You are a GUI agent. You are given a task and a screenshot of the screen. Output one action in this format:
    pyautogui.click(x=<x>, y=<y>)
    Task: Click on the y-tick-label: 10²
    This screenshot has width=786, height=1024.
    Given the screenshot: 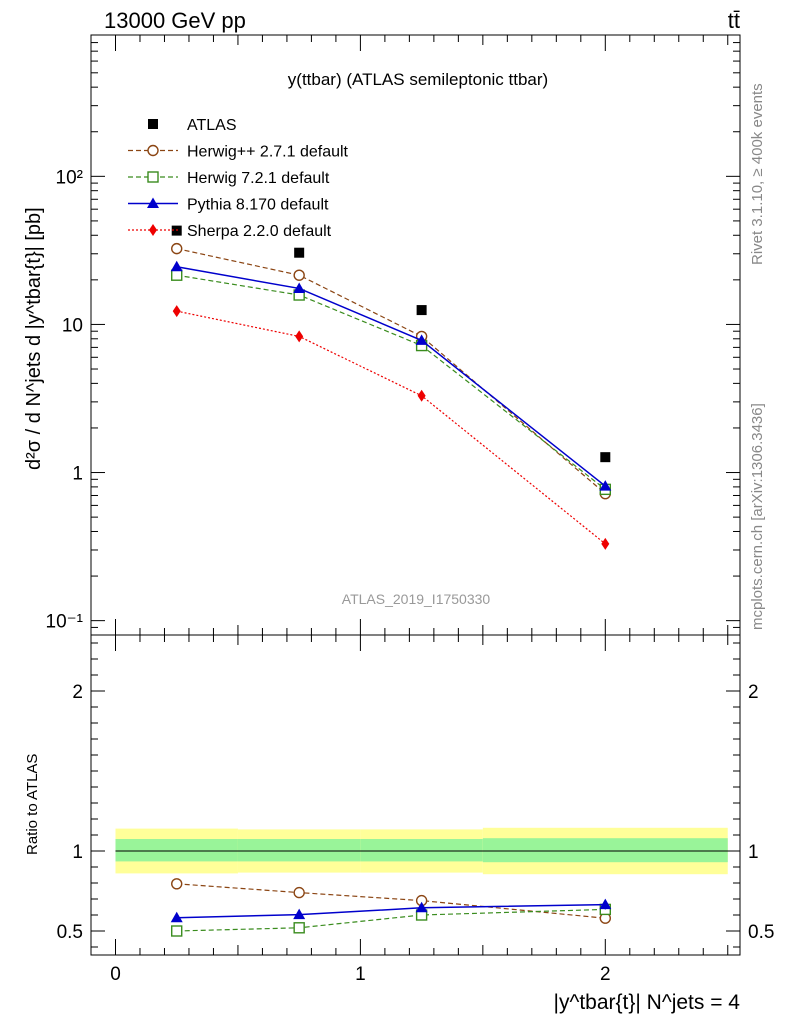 What is the action you would take?
    pyautogui.click(x=69, y=177)
    